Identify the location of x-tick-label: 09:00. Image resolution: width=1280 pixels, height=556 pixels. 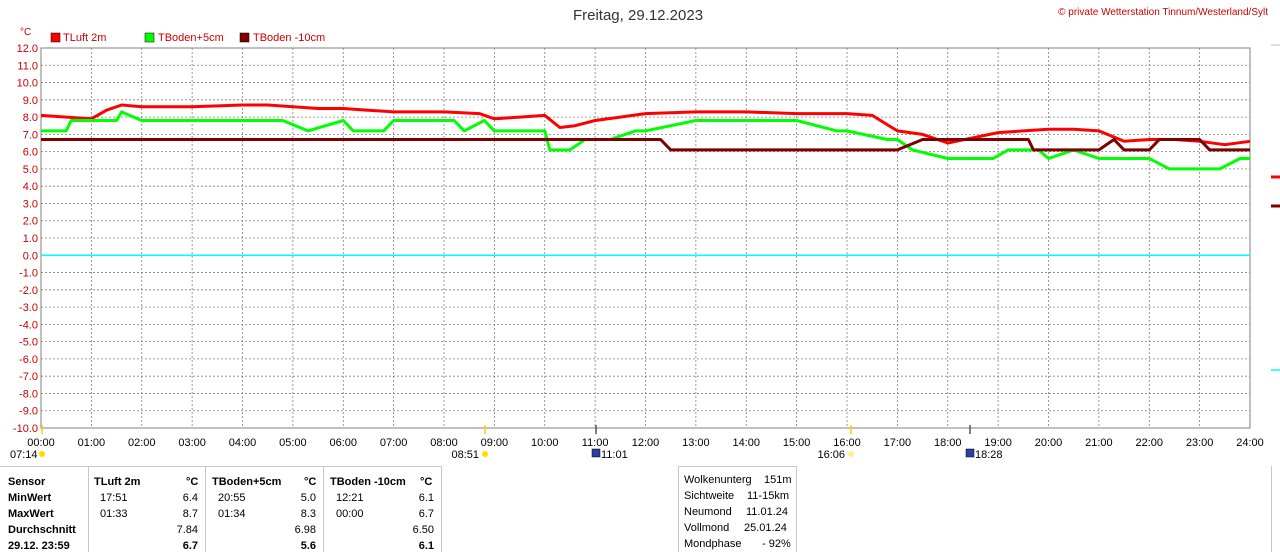
(495, 443).